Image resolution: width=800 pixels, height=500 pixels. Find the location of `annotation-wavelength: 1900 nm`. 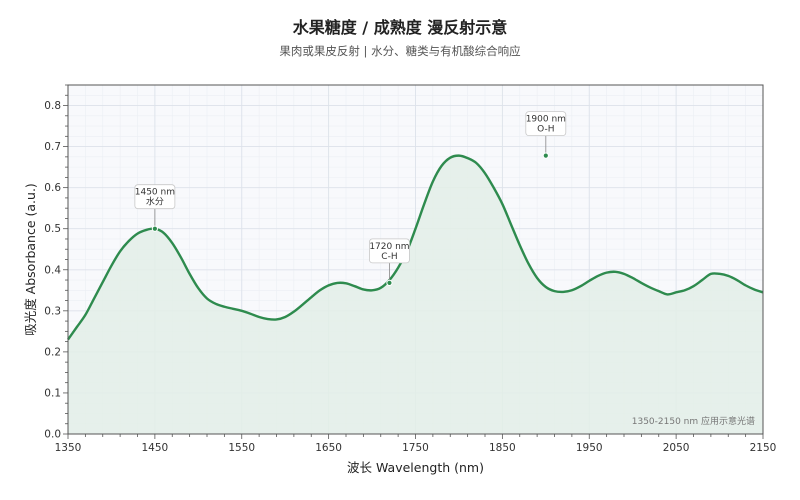

annotation-wavelength: 1900 nm is located at coordinates (546, 120).